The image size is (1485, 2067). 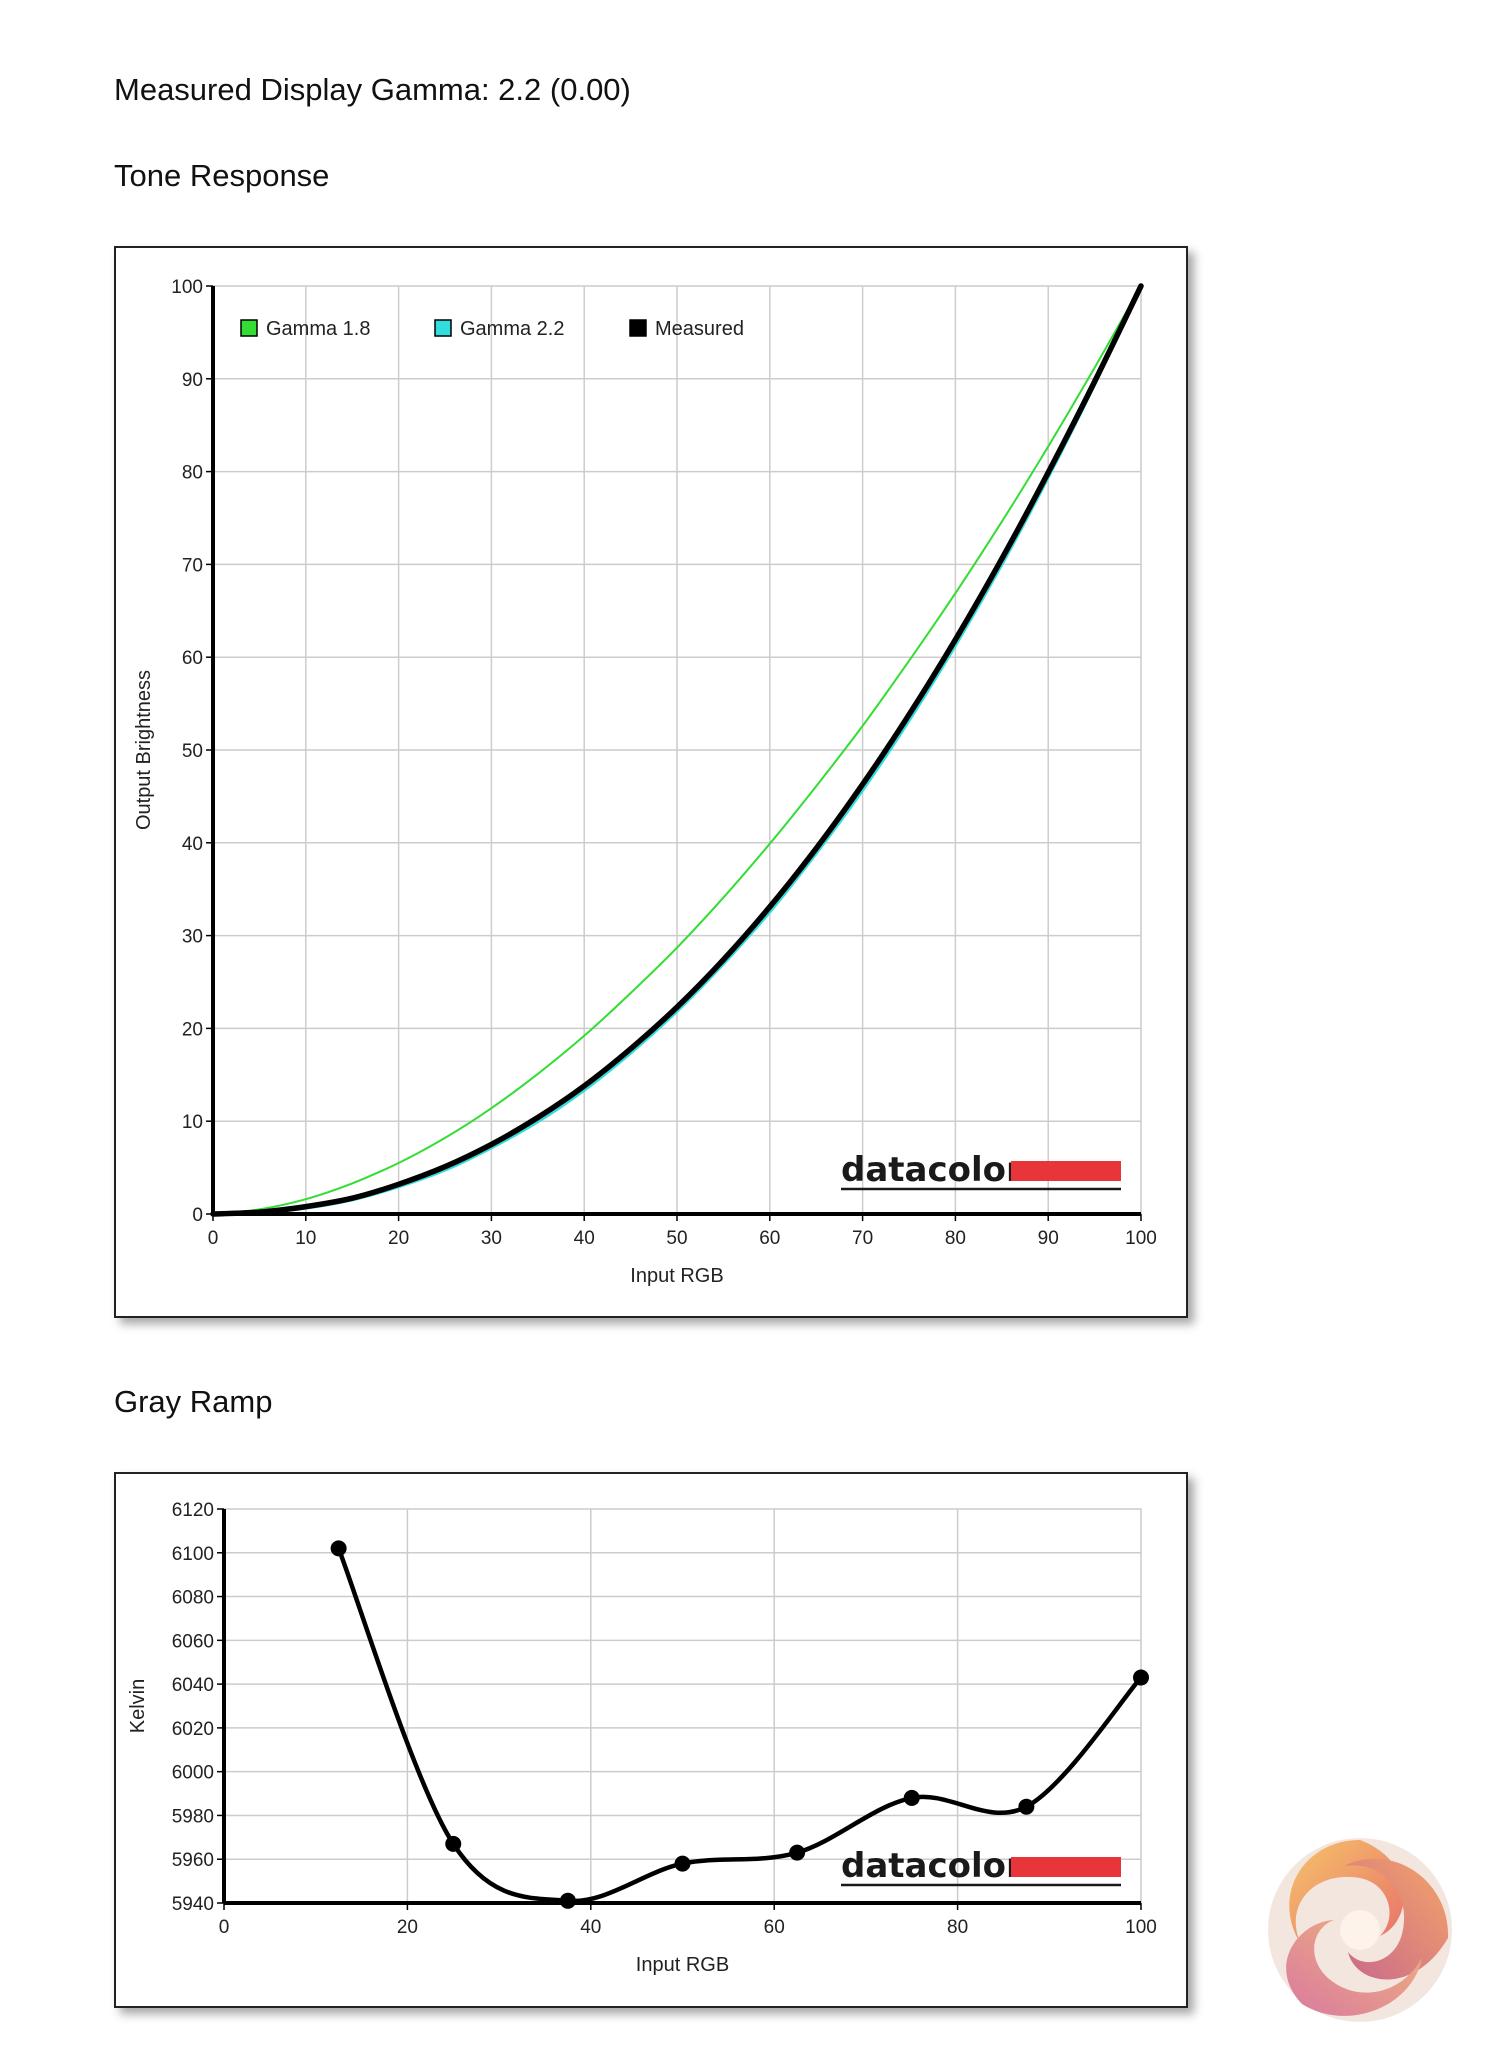 What do you see at coordinates (193, 1904) in the screenshot?
I see `y-tick-label: 5940` at bounding box center [193, 1904].